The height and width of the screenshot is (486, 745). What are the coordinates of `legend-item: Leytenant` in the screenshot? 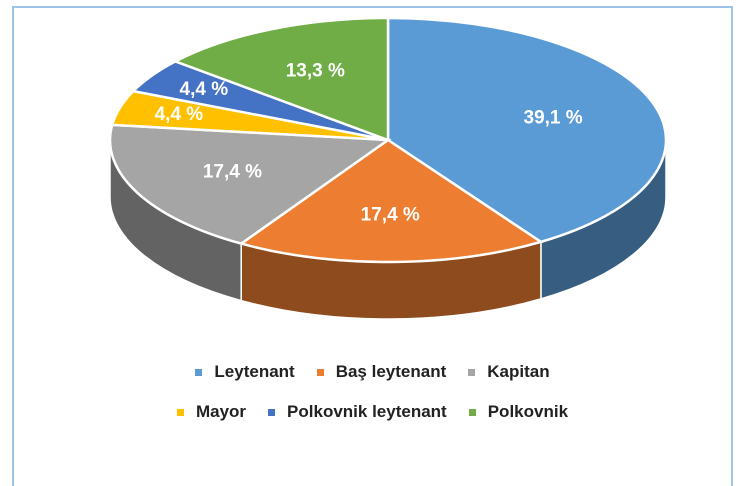 It's located at (245, 372).